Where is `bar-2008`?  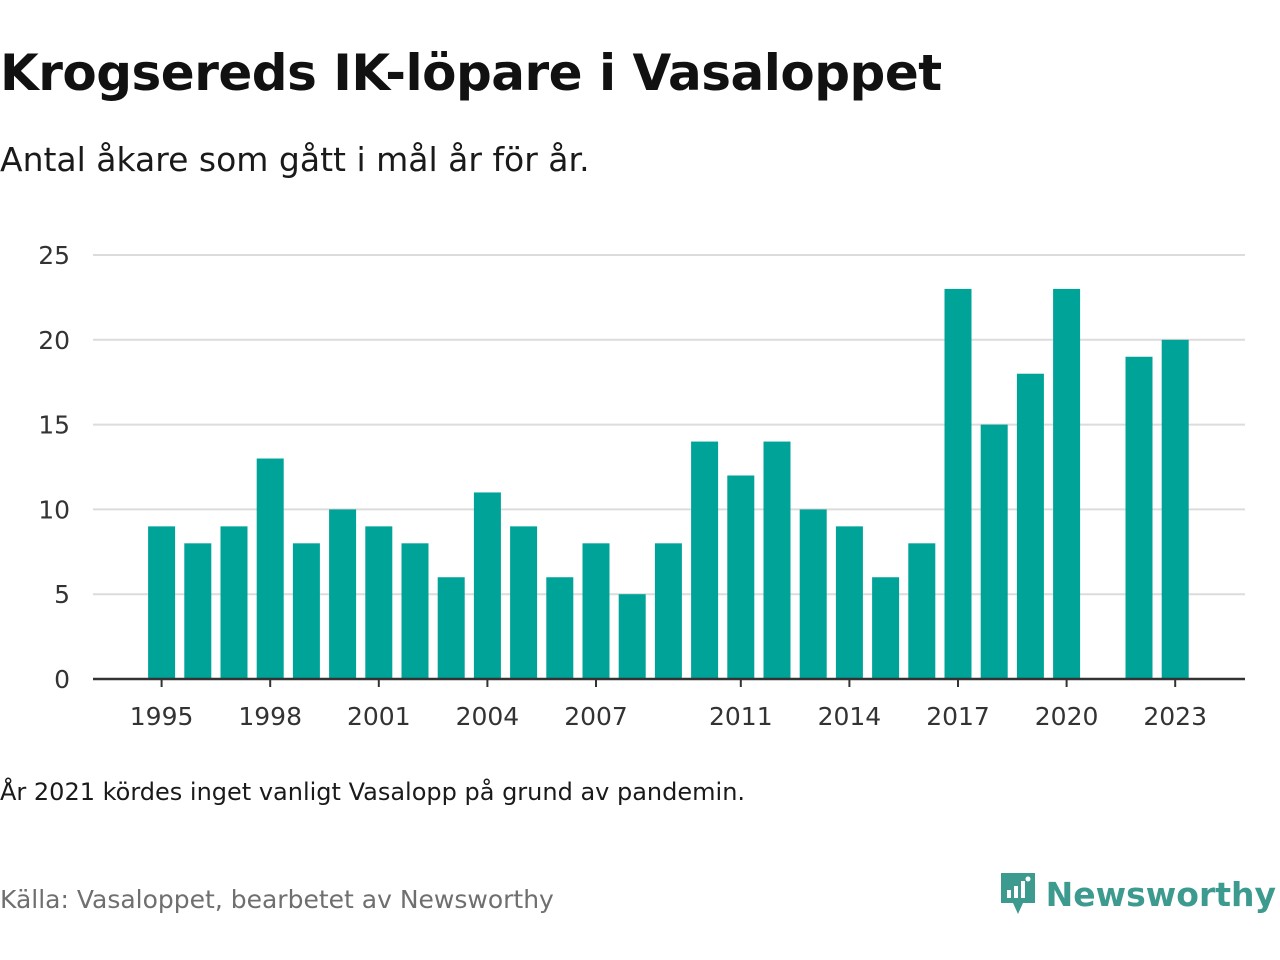
bar-2008 is located at coordinates (632, 636).